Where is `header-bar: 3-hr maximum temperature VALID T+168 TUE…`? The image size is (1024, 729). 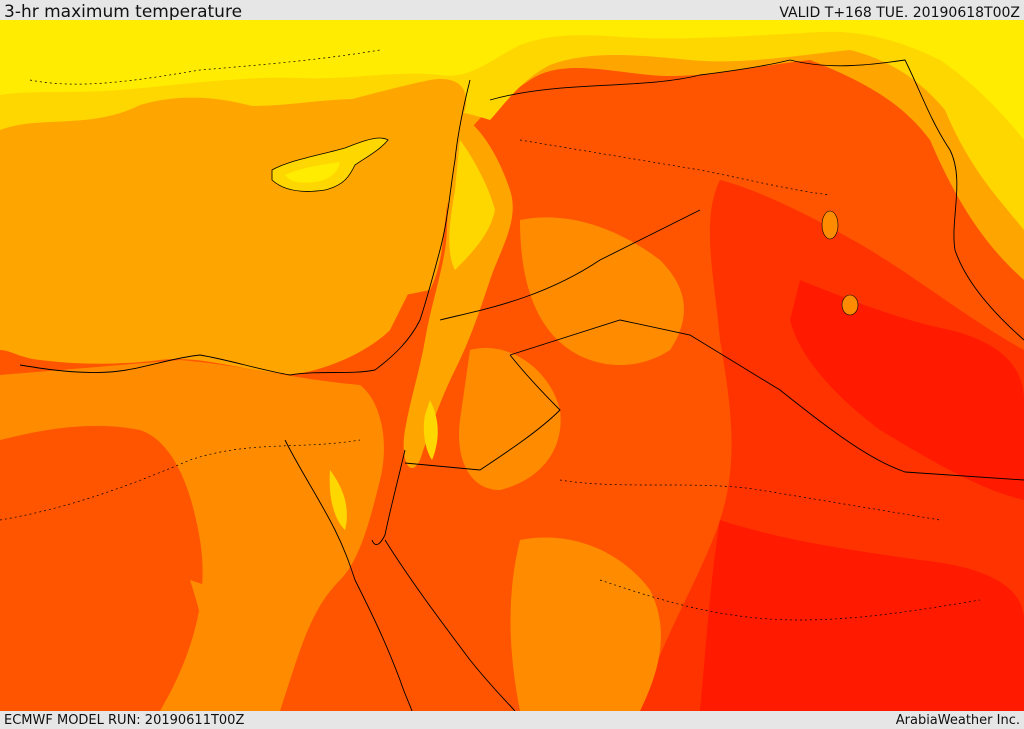
header-bar: 3-hr maximum temperature VALID T+168 TUE… is located at coordinates (512, 11).